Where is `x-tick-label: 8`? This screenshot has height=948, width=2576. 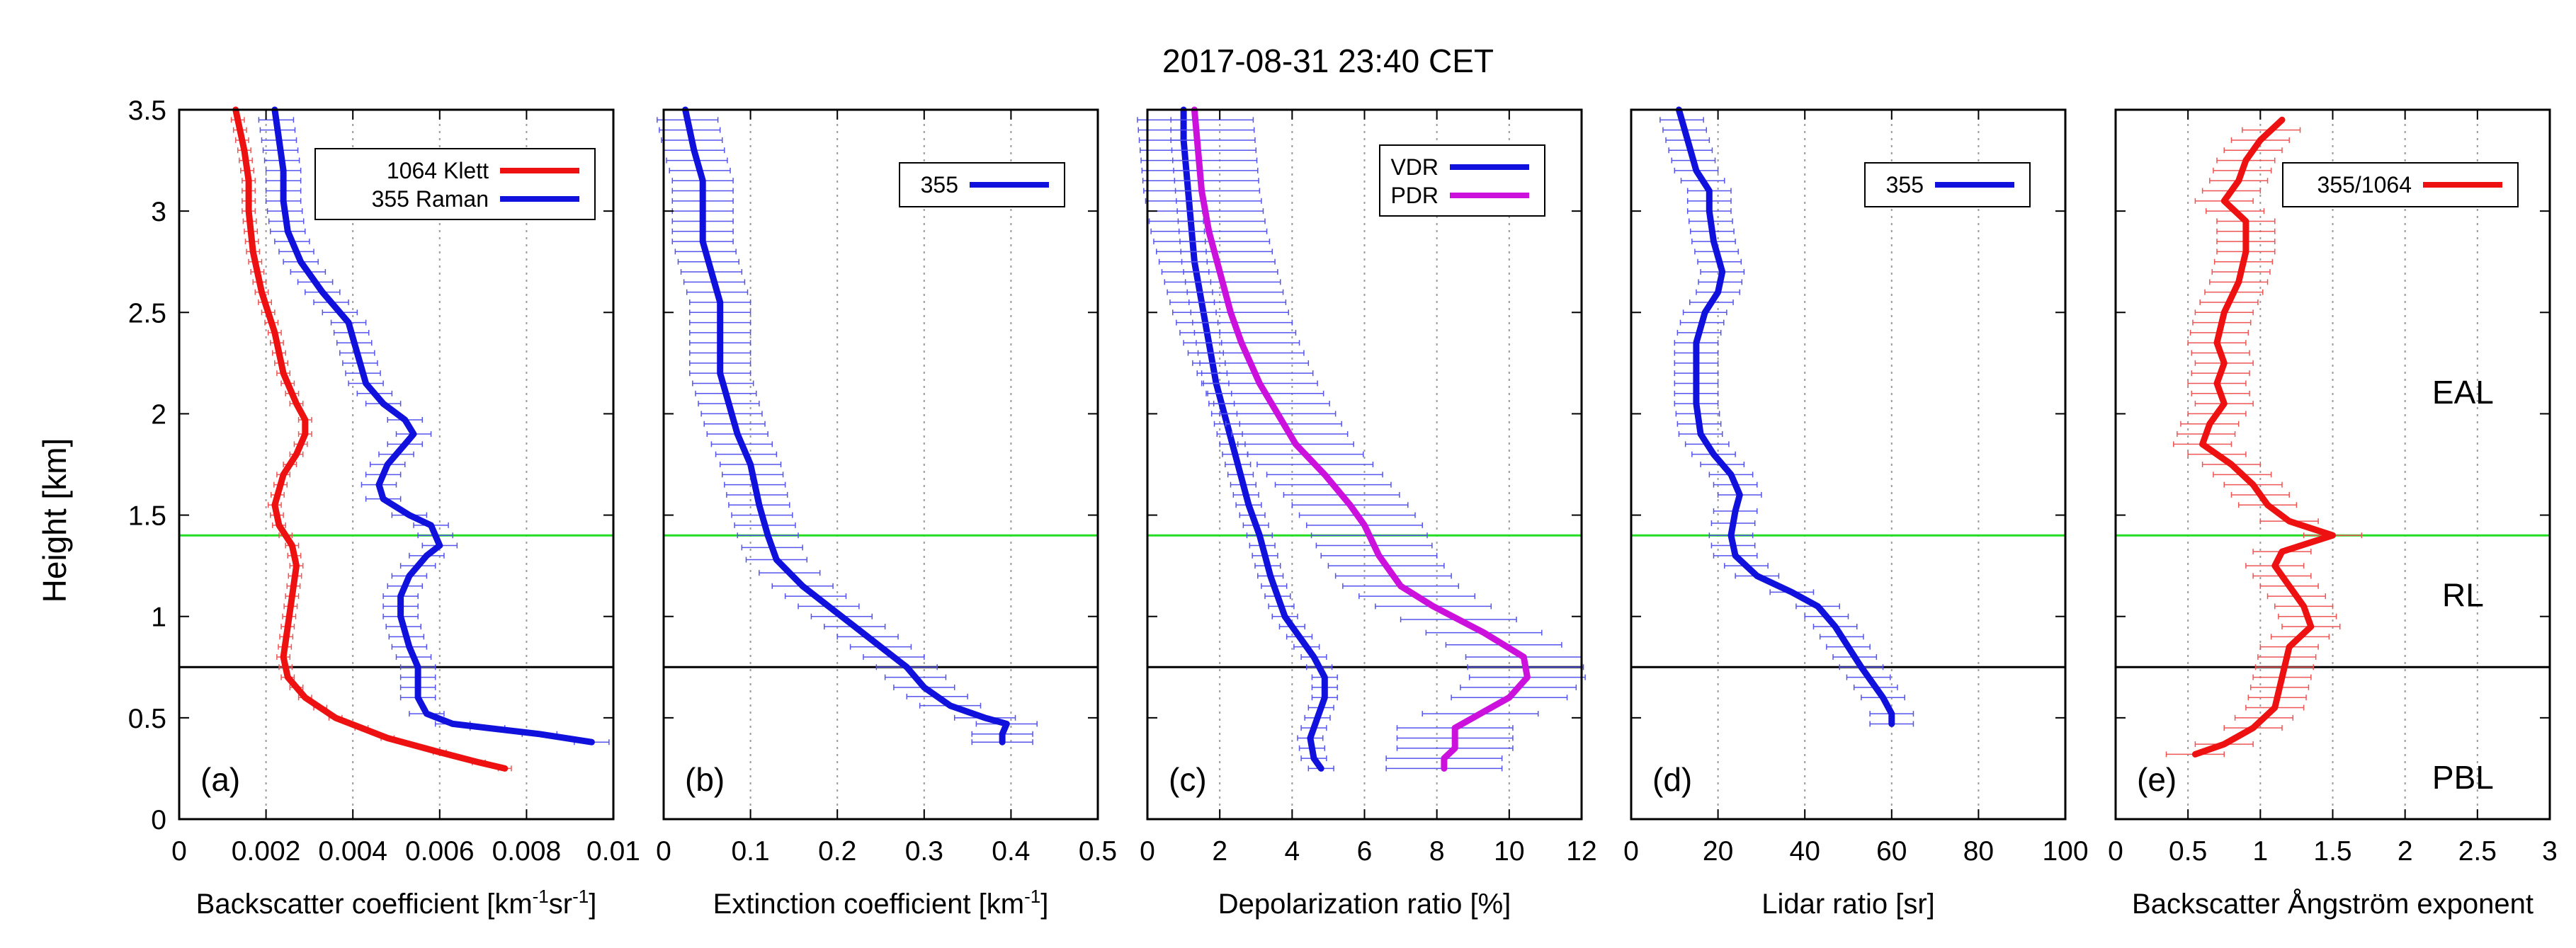 x-tick-label: 8 is located at coordinates (1437, 851).